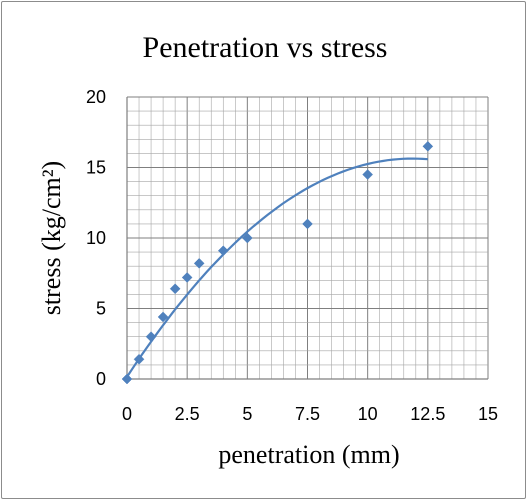 The width and height of the screenshot is (529, 502). What do you see at coordinates (368, 414) in the screenshot?
I see `x-tick-label: 10` at bounding box center [368, 414].